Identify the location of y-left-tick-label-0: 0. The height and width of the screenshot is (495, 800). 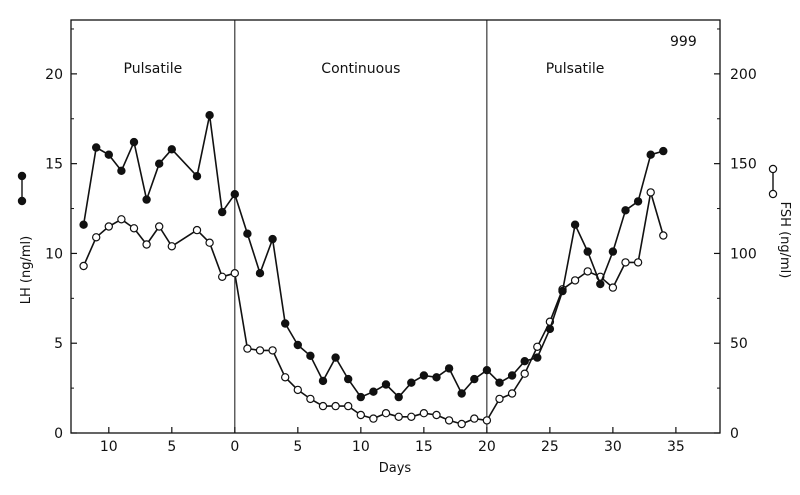
(58, 434).